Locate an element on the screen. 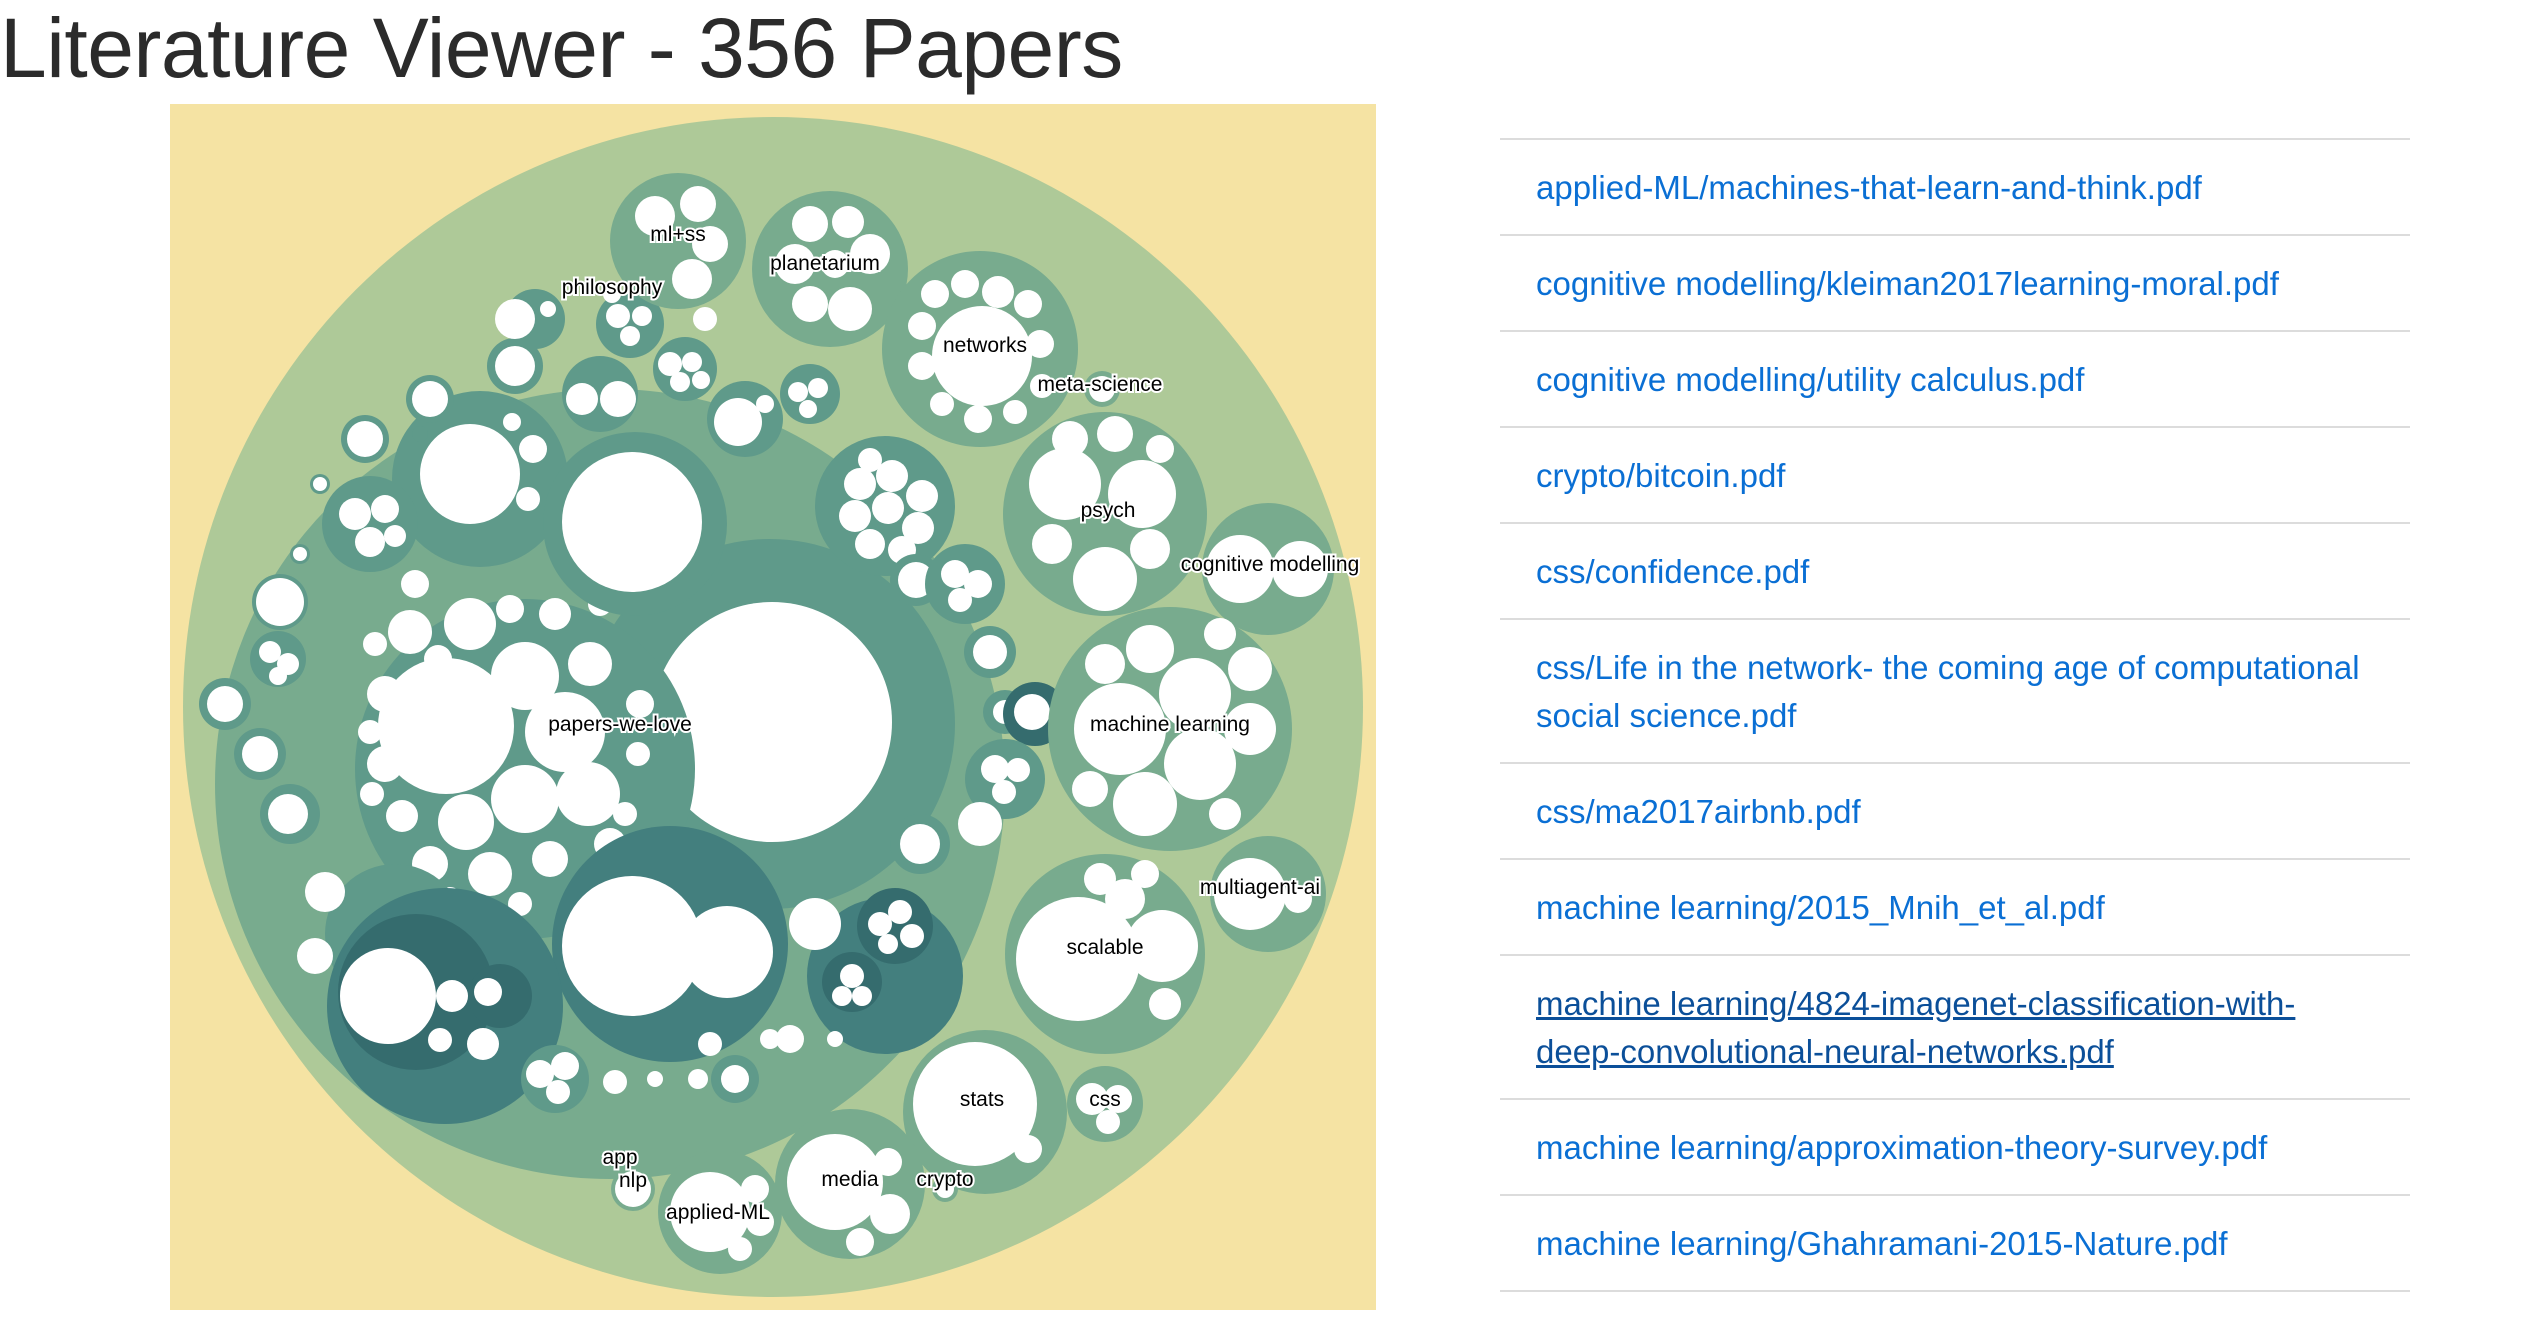 This screenshot has width=2537, height=1323. machine-learning-group is located at coordinates (1170, 729).